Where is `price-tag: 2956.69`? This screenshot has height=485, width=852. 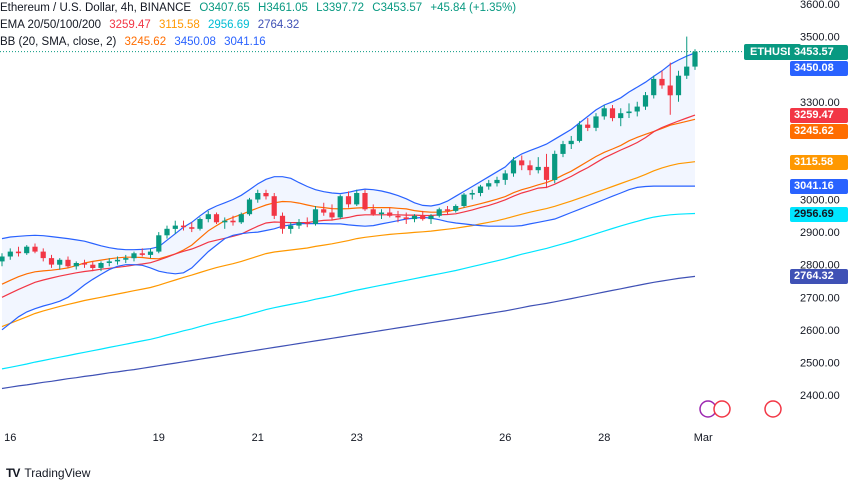
price-tag: 2956.69 is located at coordinates (819, 214).